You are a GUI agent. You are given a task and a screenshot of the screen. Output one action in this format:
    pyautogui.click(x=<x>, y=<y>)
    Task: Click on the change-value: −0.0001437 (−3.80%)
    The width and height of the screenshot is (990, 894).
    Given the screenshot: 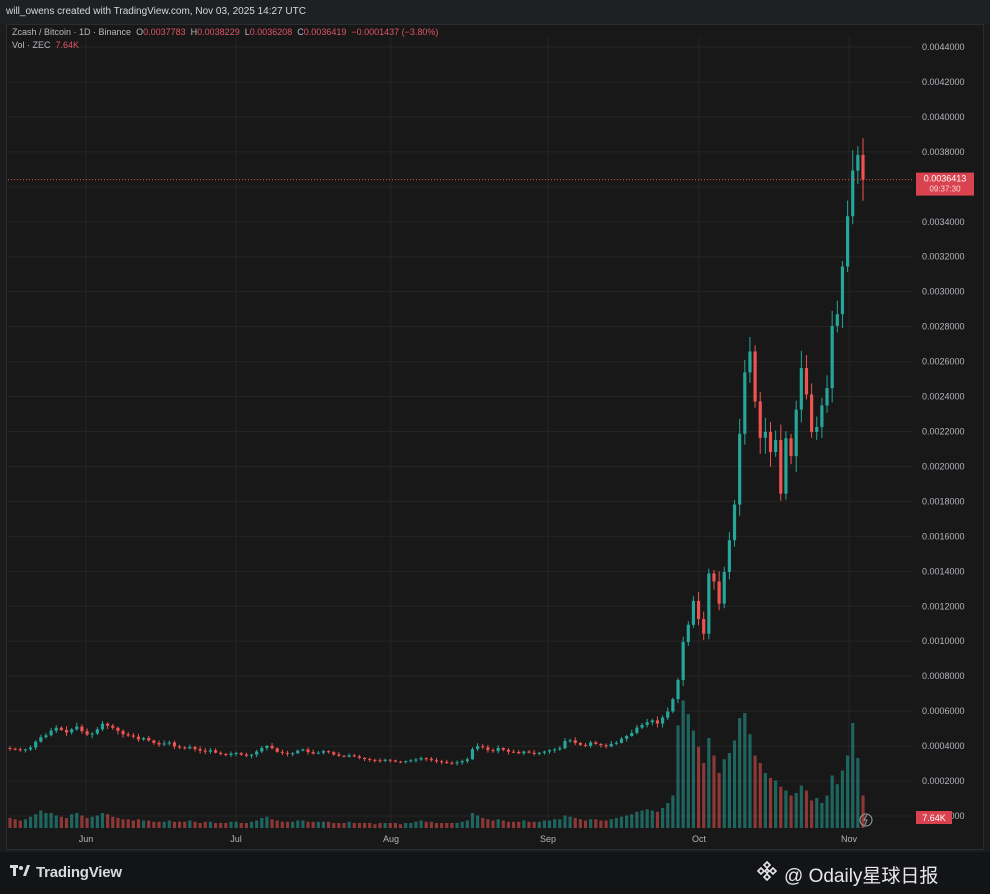 What is the action you would take?
    pyautogui.click(x=395, y=32)
    